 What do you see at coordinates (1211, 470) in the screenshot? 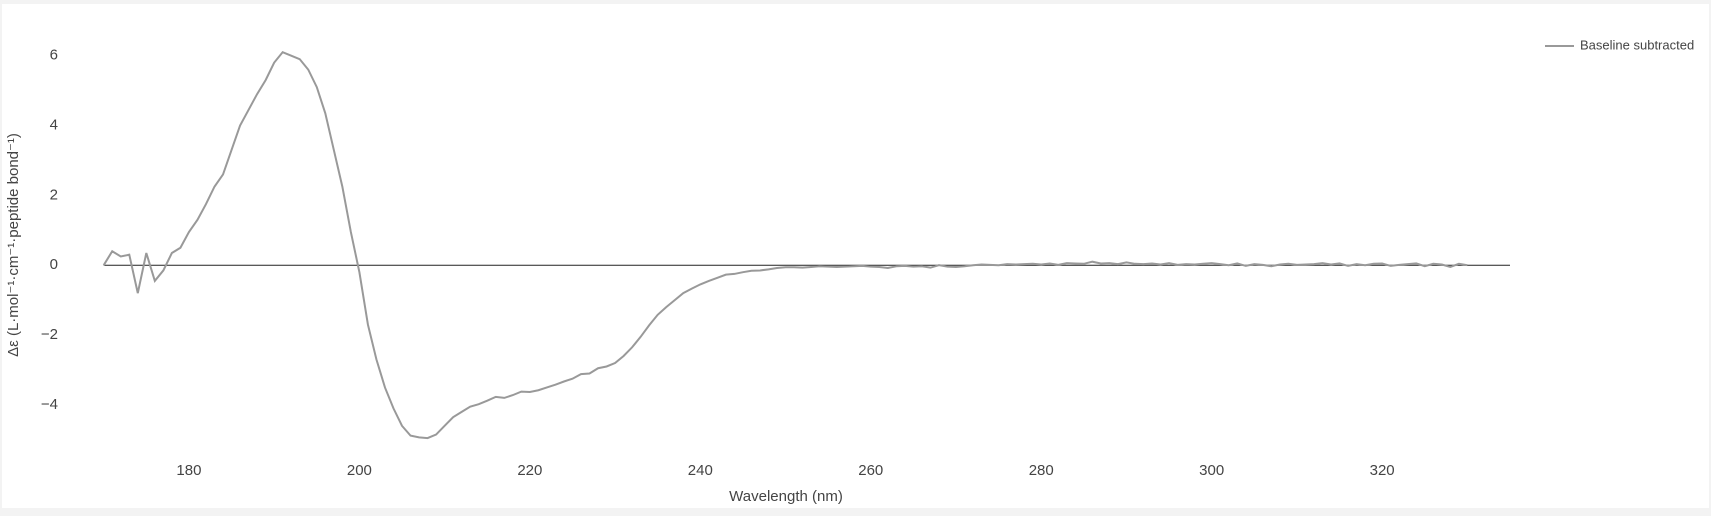
I see `x-tick-label: 300` at bounding box center [1211, 470].